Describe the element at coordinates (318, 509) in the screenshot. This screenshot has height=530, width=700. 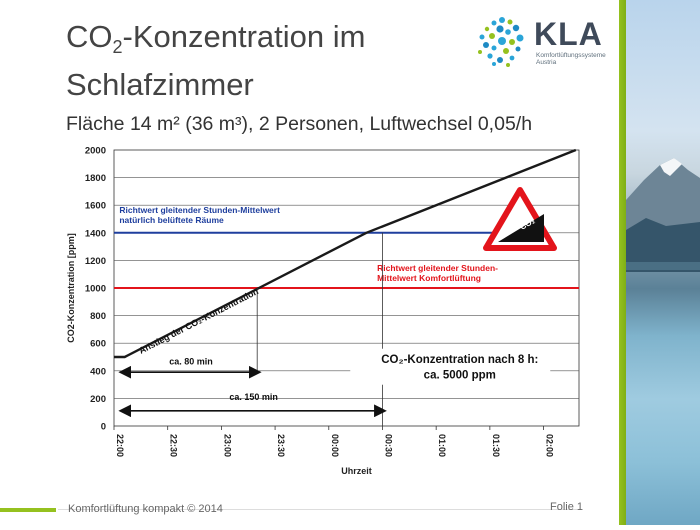
I see `footer-divider` at that location.